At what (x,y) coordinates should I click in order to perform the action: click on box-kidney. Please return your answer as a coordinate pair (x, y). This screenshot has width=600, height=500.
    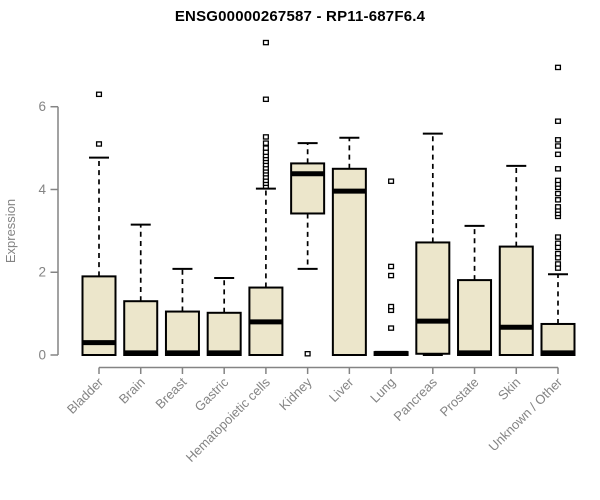
    Looking at the image, I should click on (308, 188).